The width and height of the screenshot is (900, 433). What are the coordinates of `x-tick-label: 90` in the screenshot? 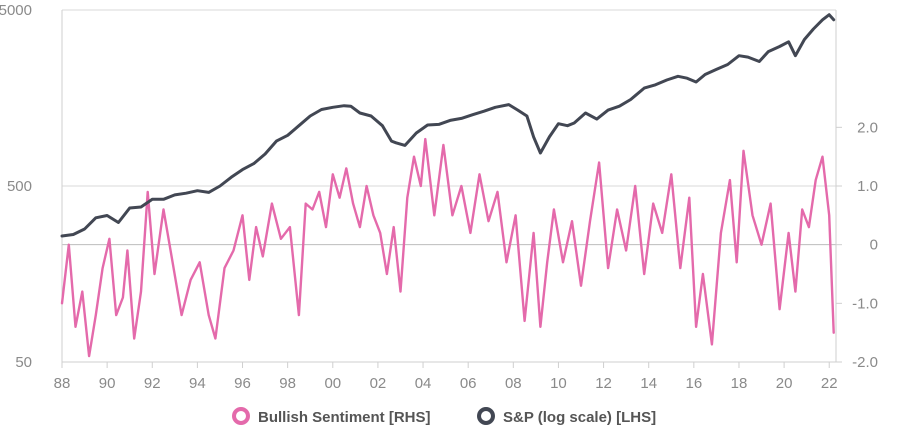 It's located at (107, 383).